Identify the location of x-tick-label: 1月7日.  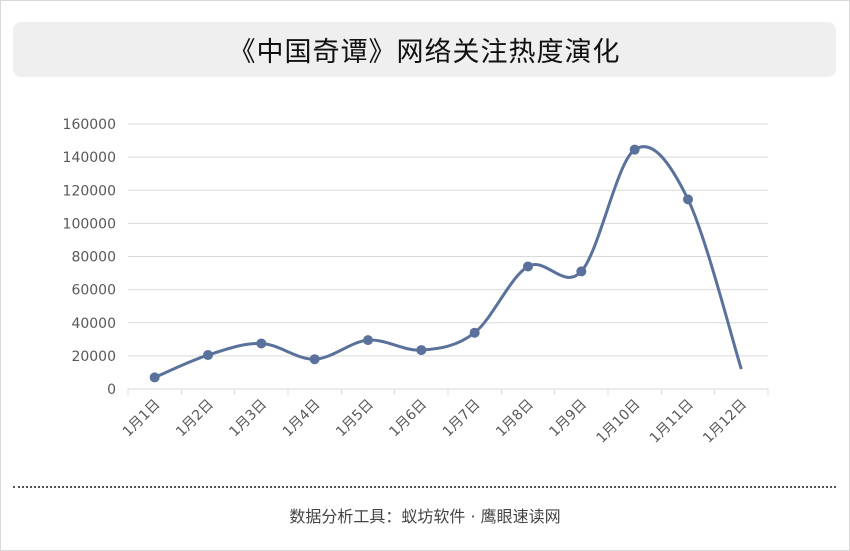
(462, 419).